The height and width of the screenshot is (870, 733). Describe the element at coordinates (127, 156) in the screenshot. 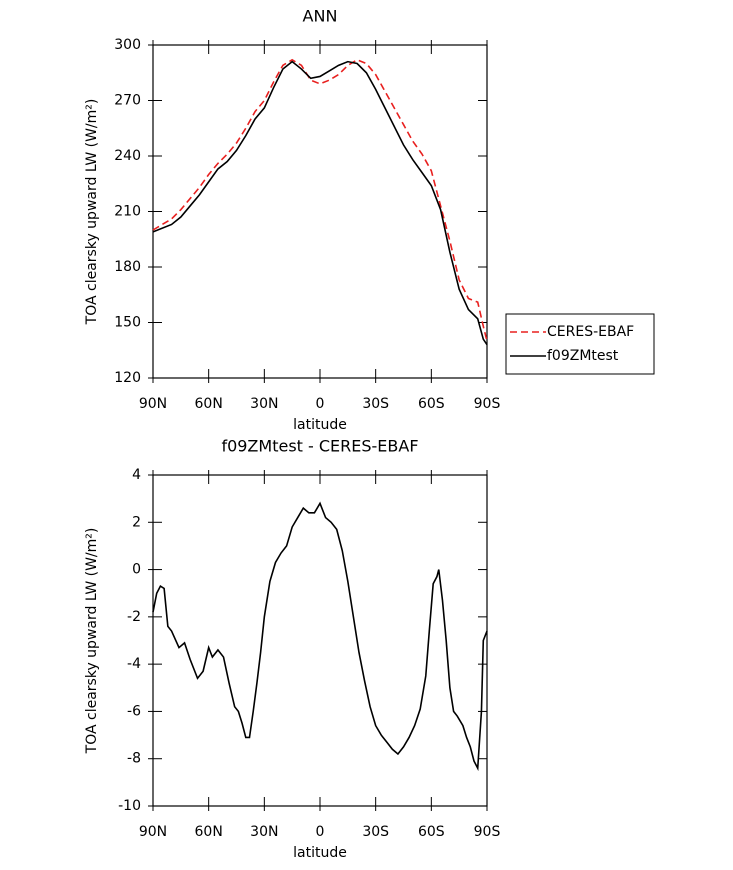

I see `y-tick-label: 240` at that location.